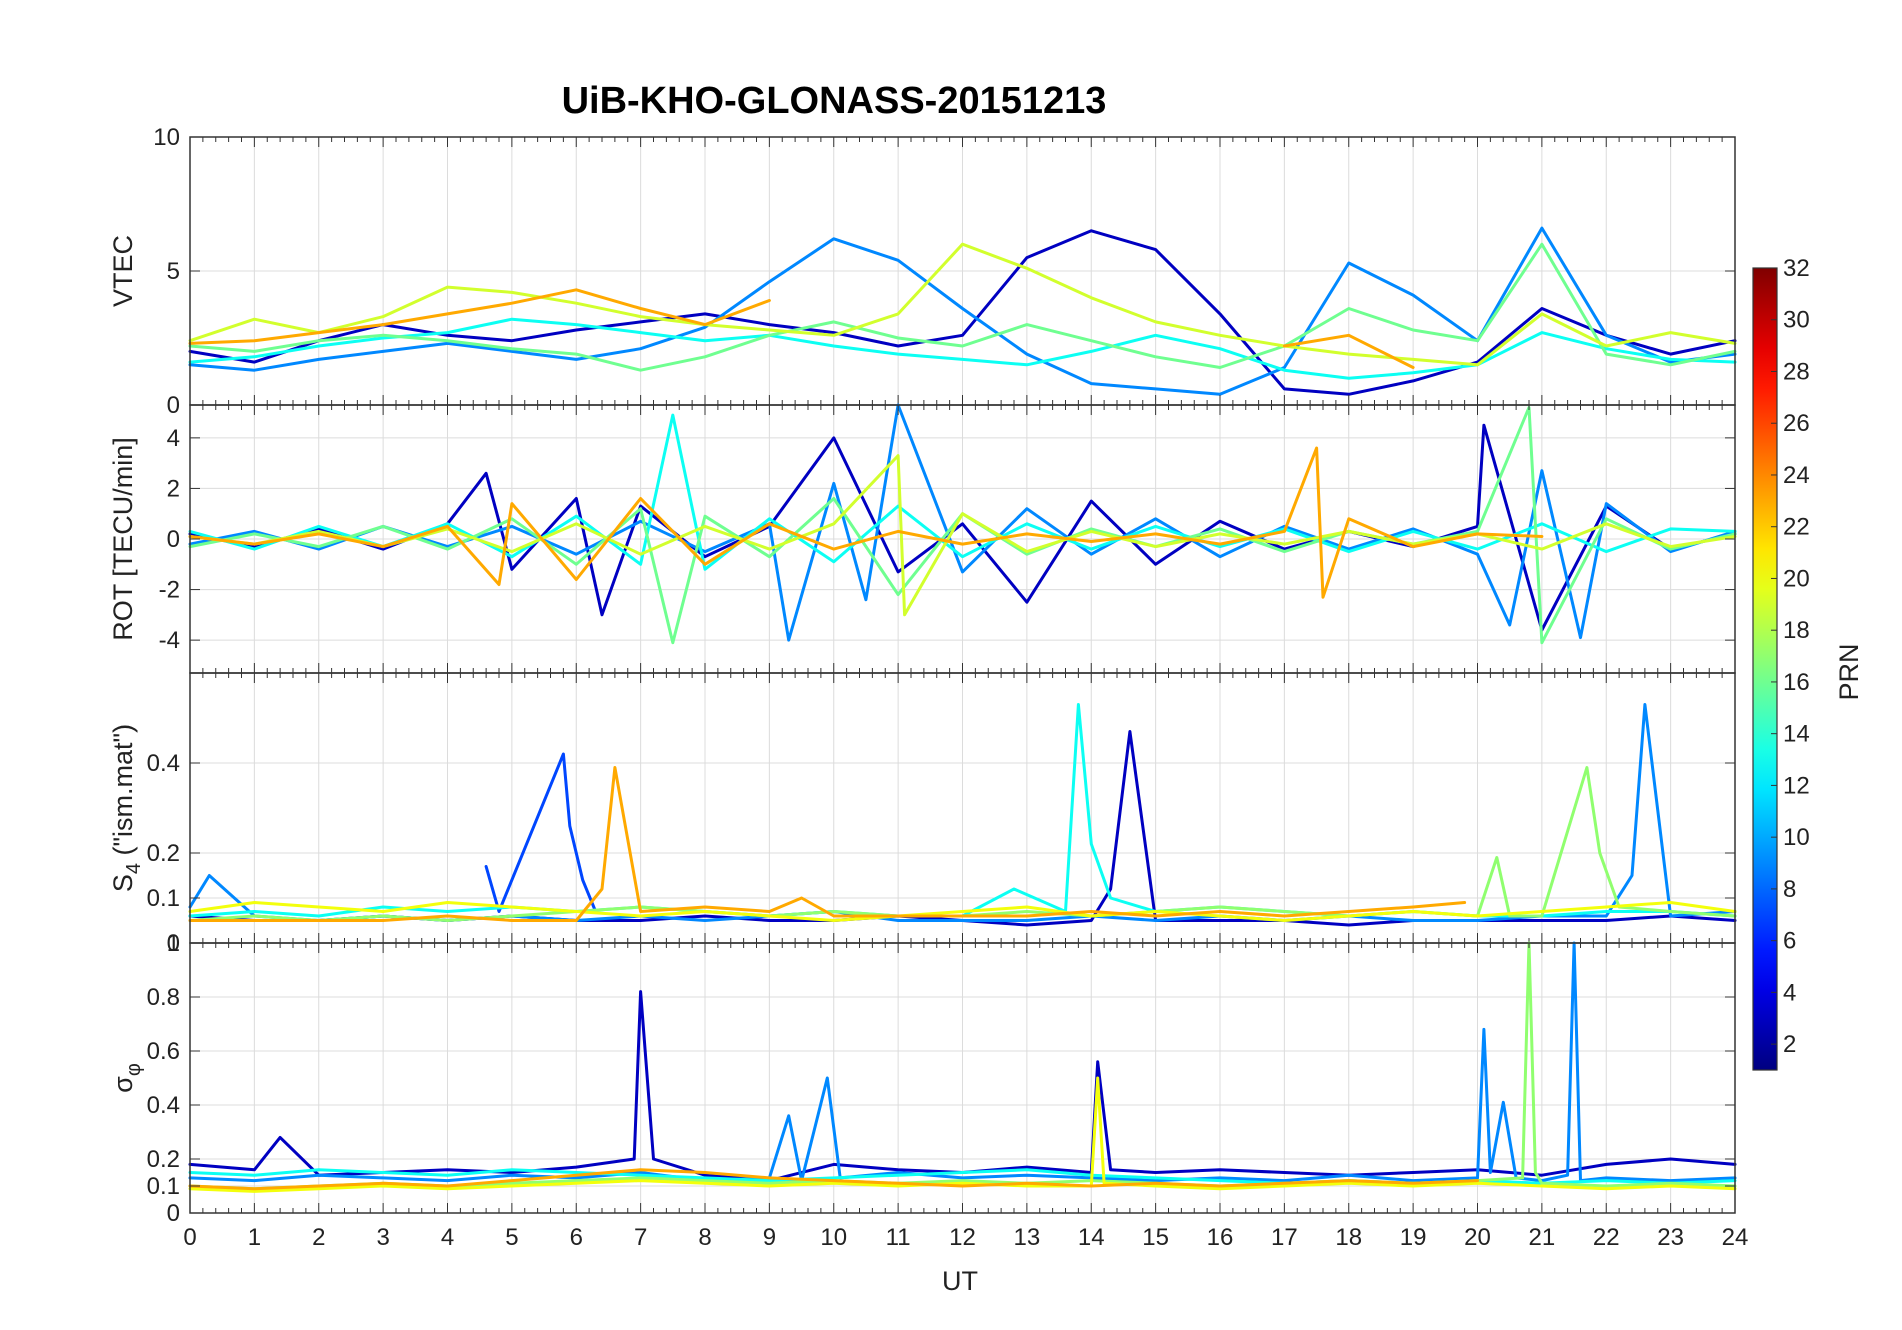 This screenshot has height=1330, width=1902. I want to click on y-tick-label: 10, so click(166, 137).